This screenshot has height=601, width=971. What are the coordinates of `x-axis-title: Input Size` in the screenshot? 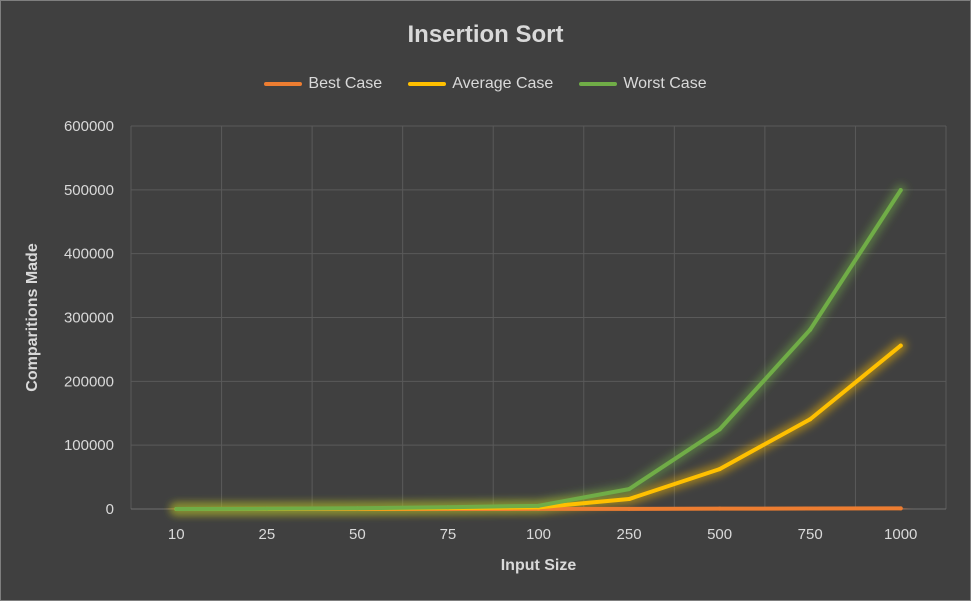 It's located at (539, 565).